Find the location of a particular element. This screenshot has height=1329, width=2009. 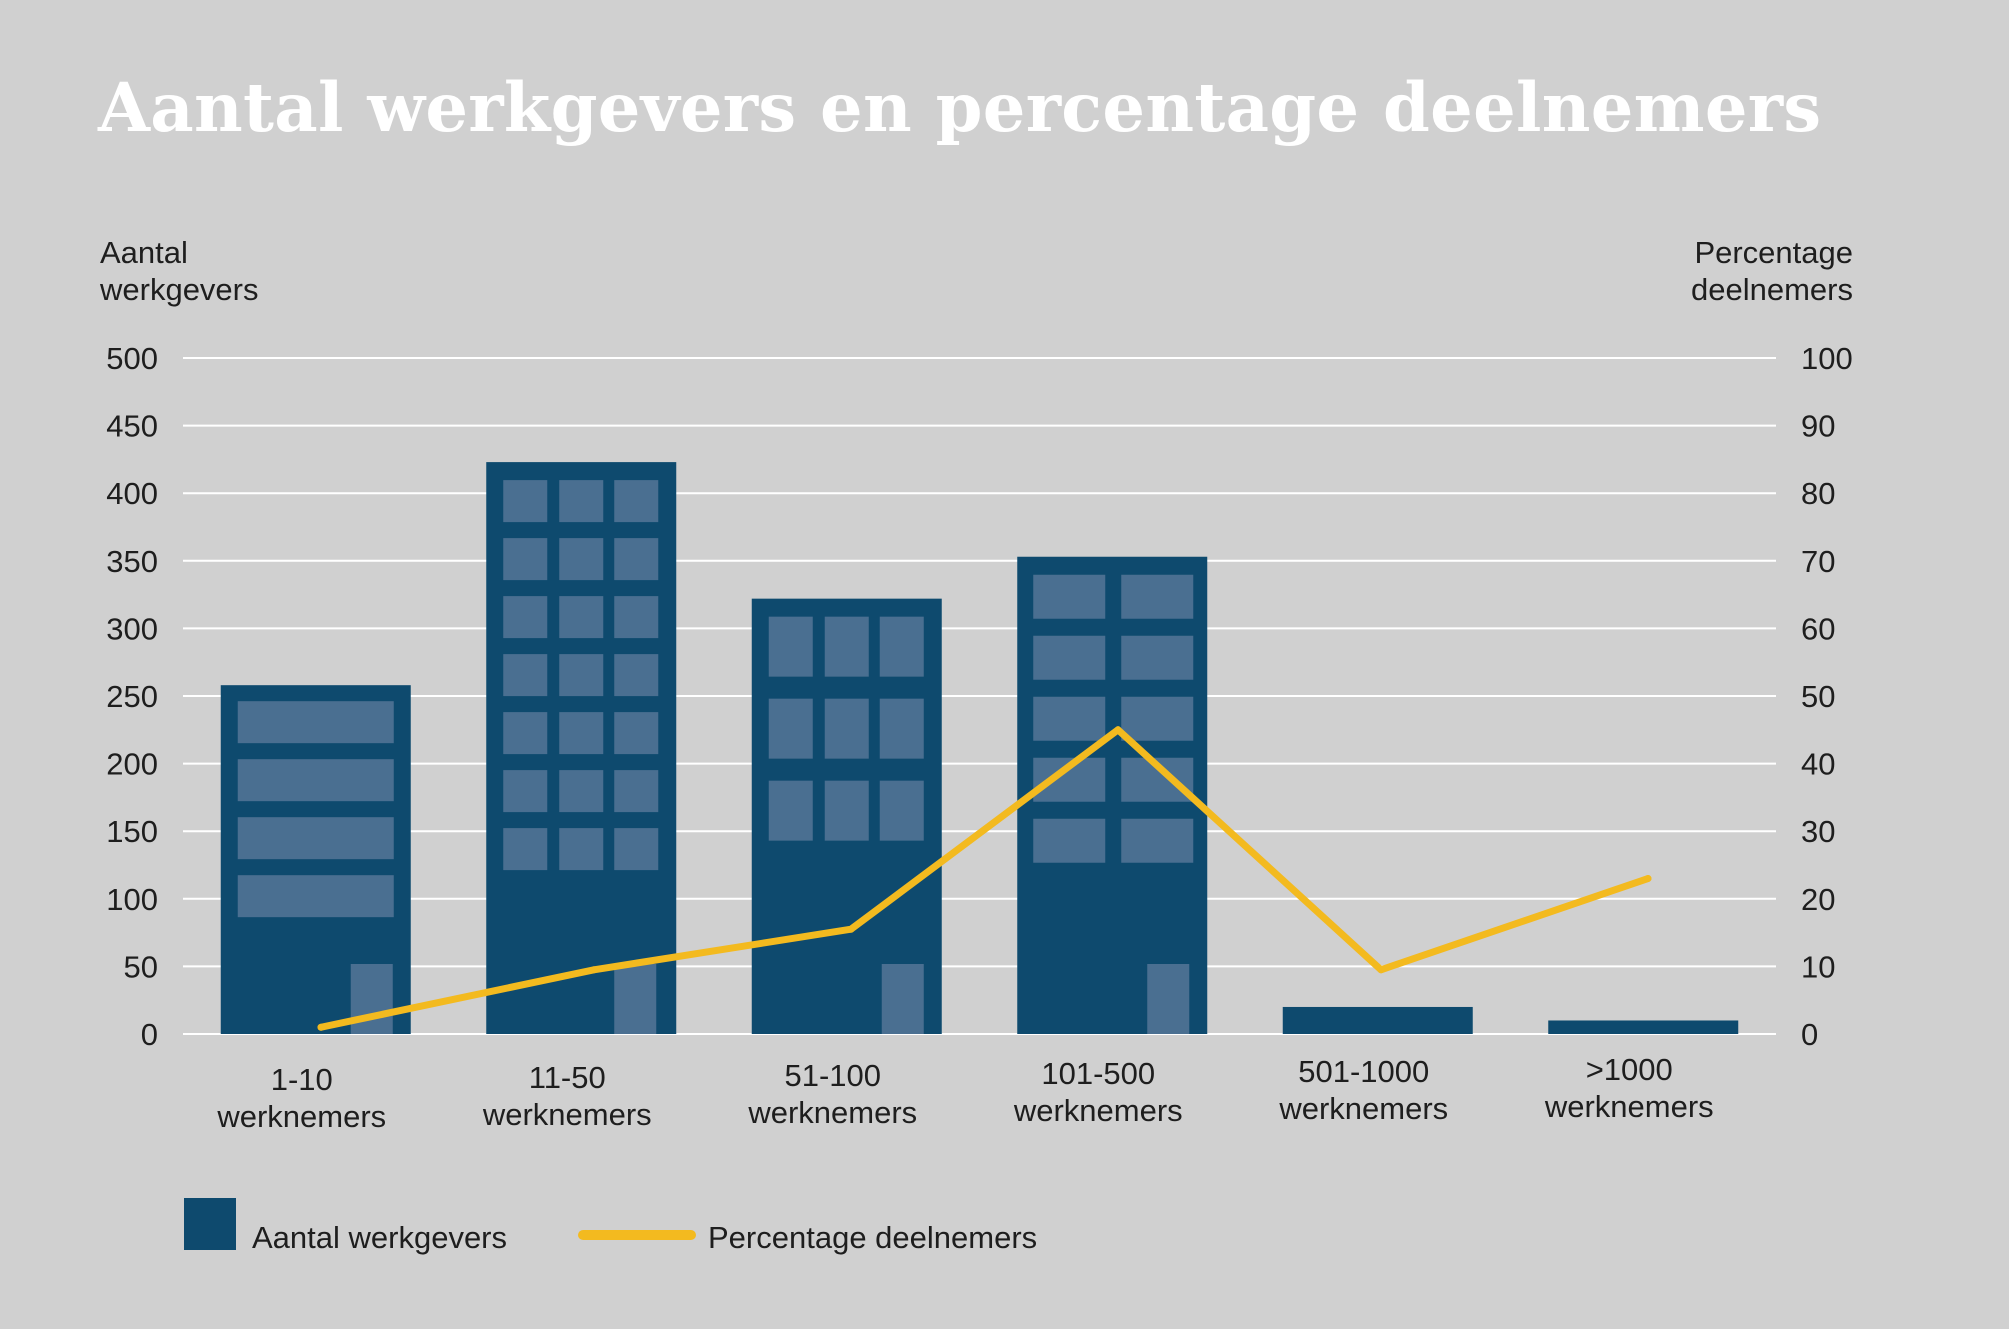

left-tick-label: 50 is located at coordinates (141, 966).